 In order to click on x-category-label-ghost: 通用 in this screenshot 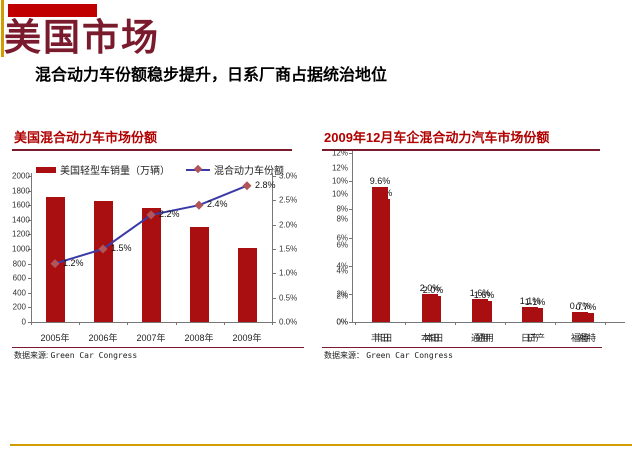, I will do `click(485, 338)`.